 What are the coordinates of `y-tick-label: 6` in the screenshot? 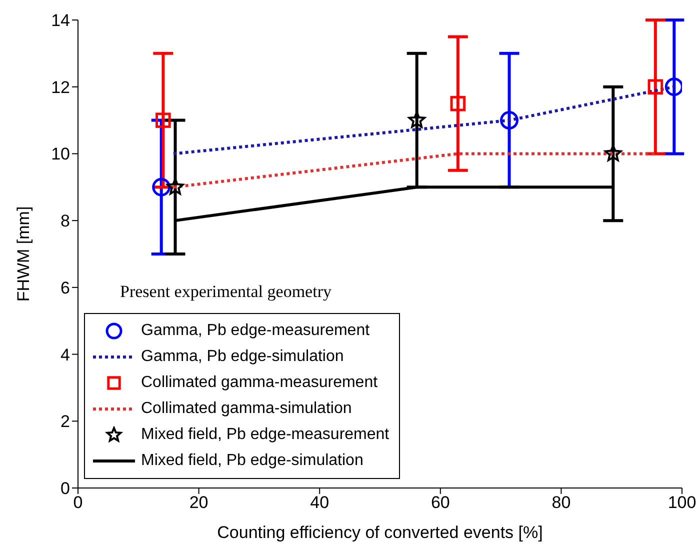 It's located at (65, 288).